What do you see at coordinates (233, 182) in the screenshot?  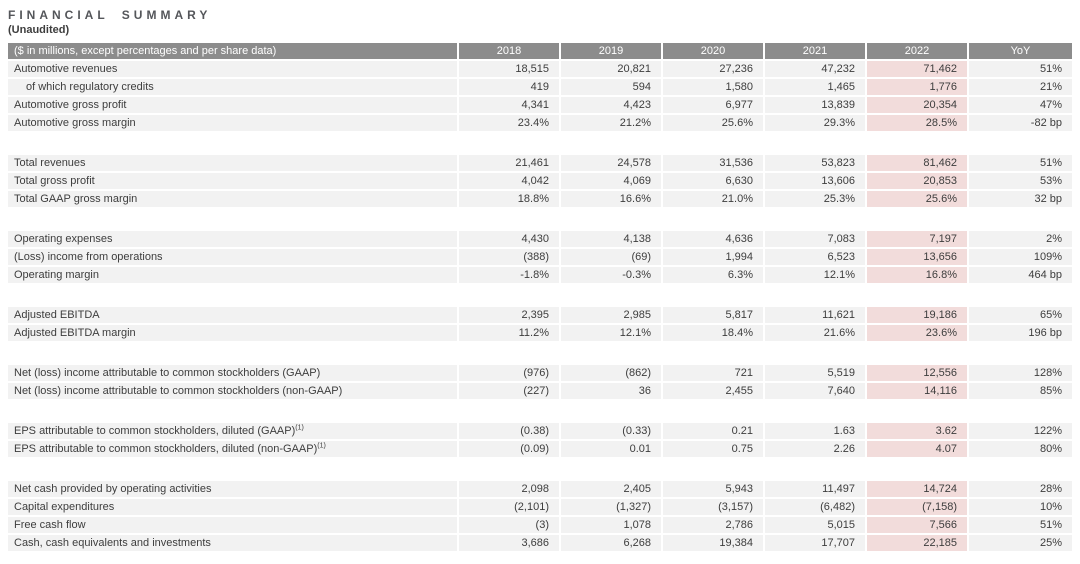 I see `row-label: Total gross profit` at bounding box center [233, 182].